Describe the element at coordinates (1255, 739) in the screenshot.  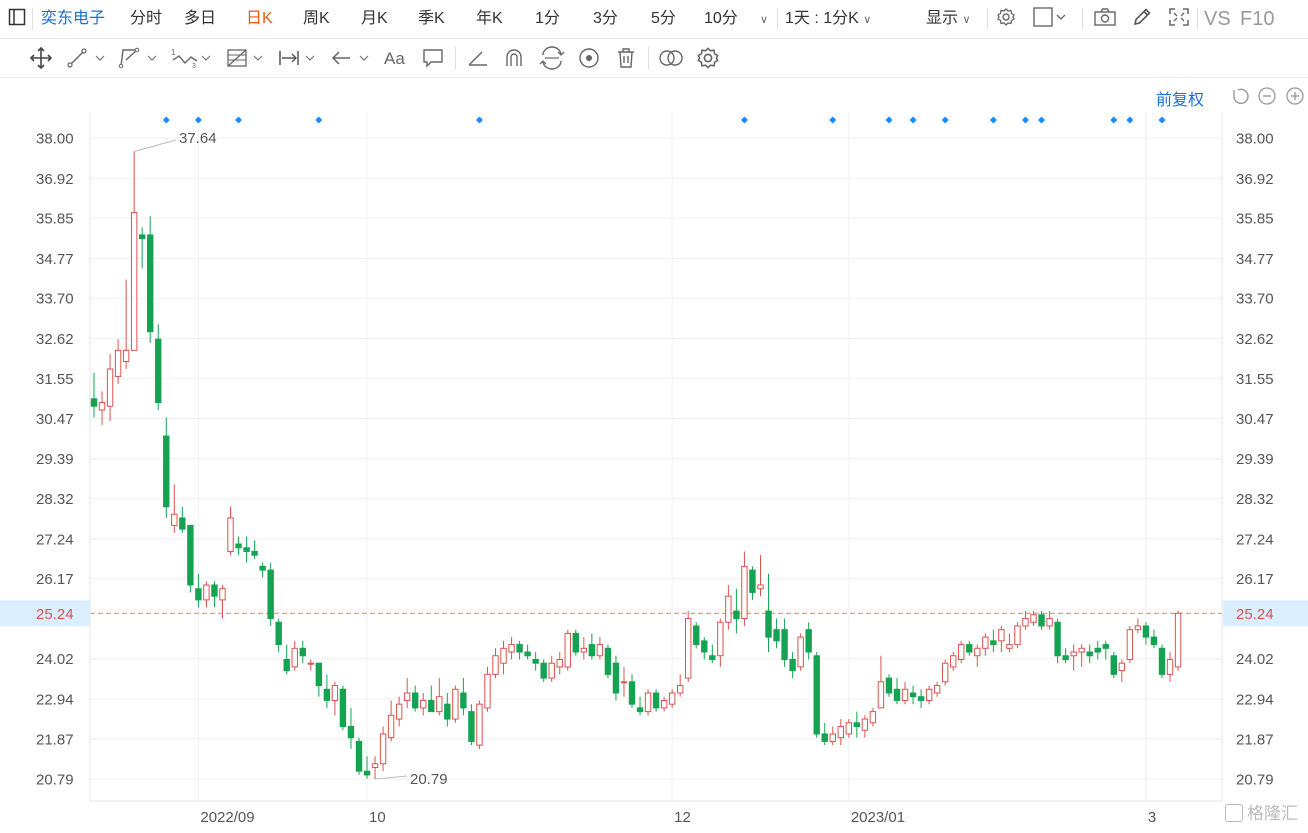
I see `y-tick-label-right: 21.87` at that location.